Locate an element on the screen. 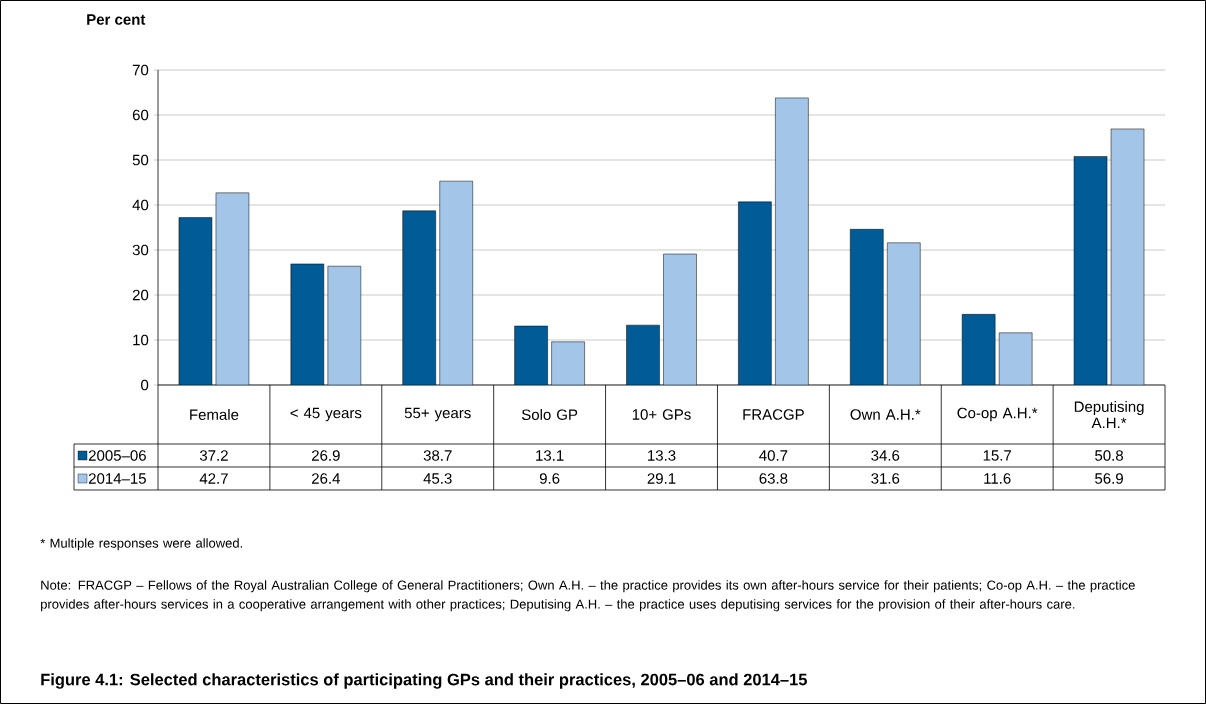 The height and width of the screenshot is (704, 1206). text: Note: FRACGP – Fellows of the Royal Australian College of General Practitioners; Own A.H. – the practice provides its own after-hours service for their patients; Co-op A.H. – the practice provides after-hours services in a cooperative arrangement with other practices; Deputising A.H. – the practice uses deputising services for the provision of their after-hours care. is located at coordinates (588, 596).